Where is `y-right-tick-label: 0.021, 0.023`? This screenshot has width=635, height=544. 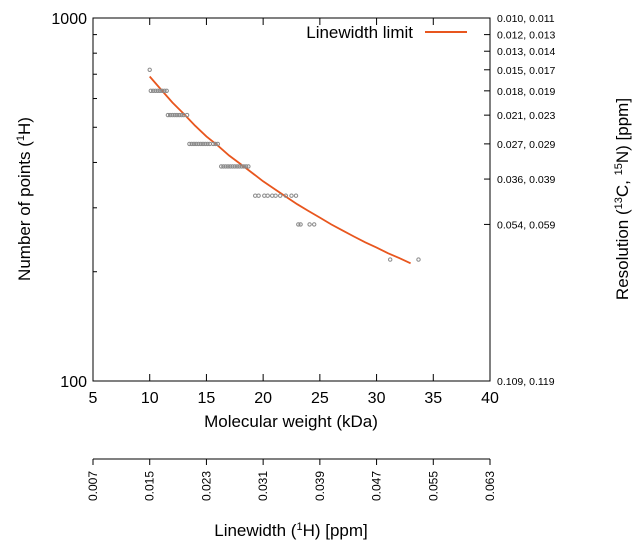
y-right-tick-label: 0.021, 0.023 is located at coordinates (526, 116).